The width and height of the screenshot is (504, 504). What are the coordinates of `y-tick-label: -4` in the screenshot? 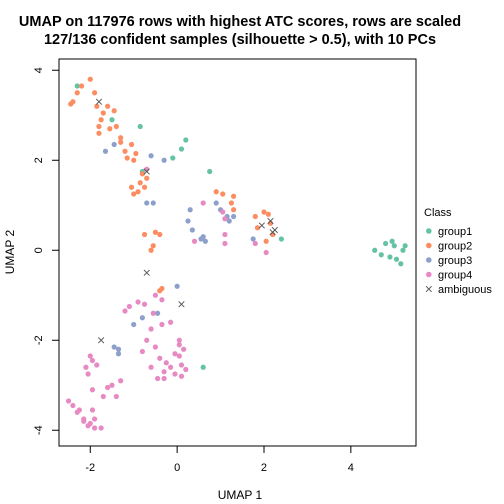 It's located at (39, 430).